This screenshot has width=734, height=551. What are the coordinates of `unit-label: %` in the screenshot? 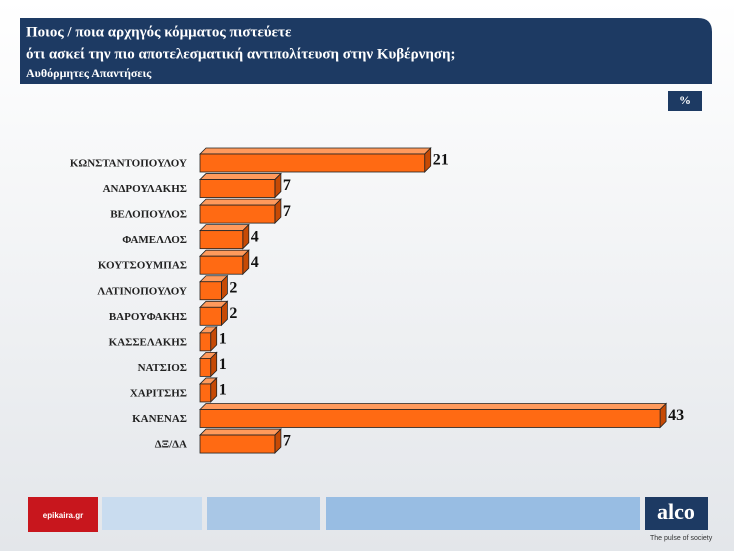 It's located at (685, 100).